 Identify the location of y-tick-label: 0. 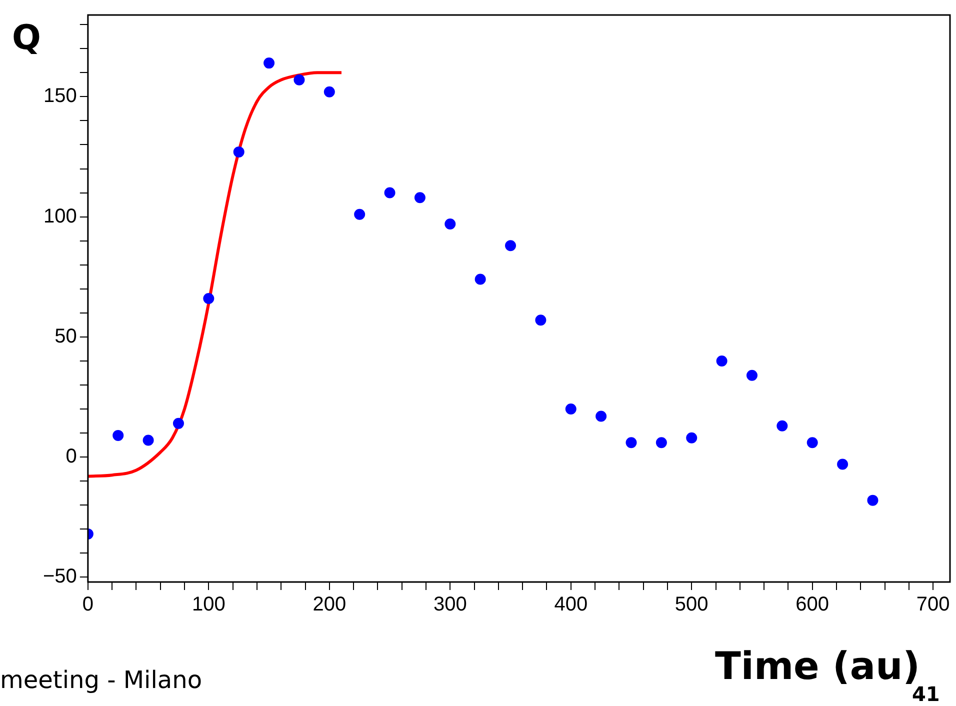
(71, 457).